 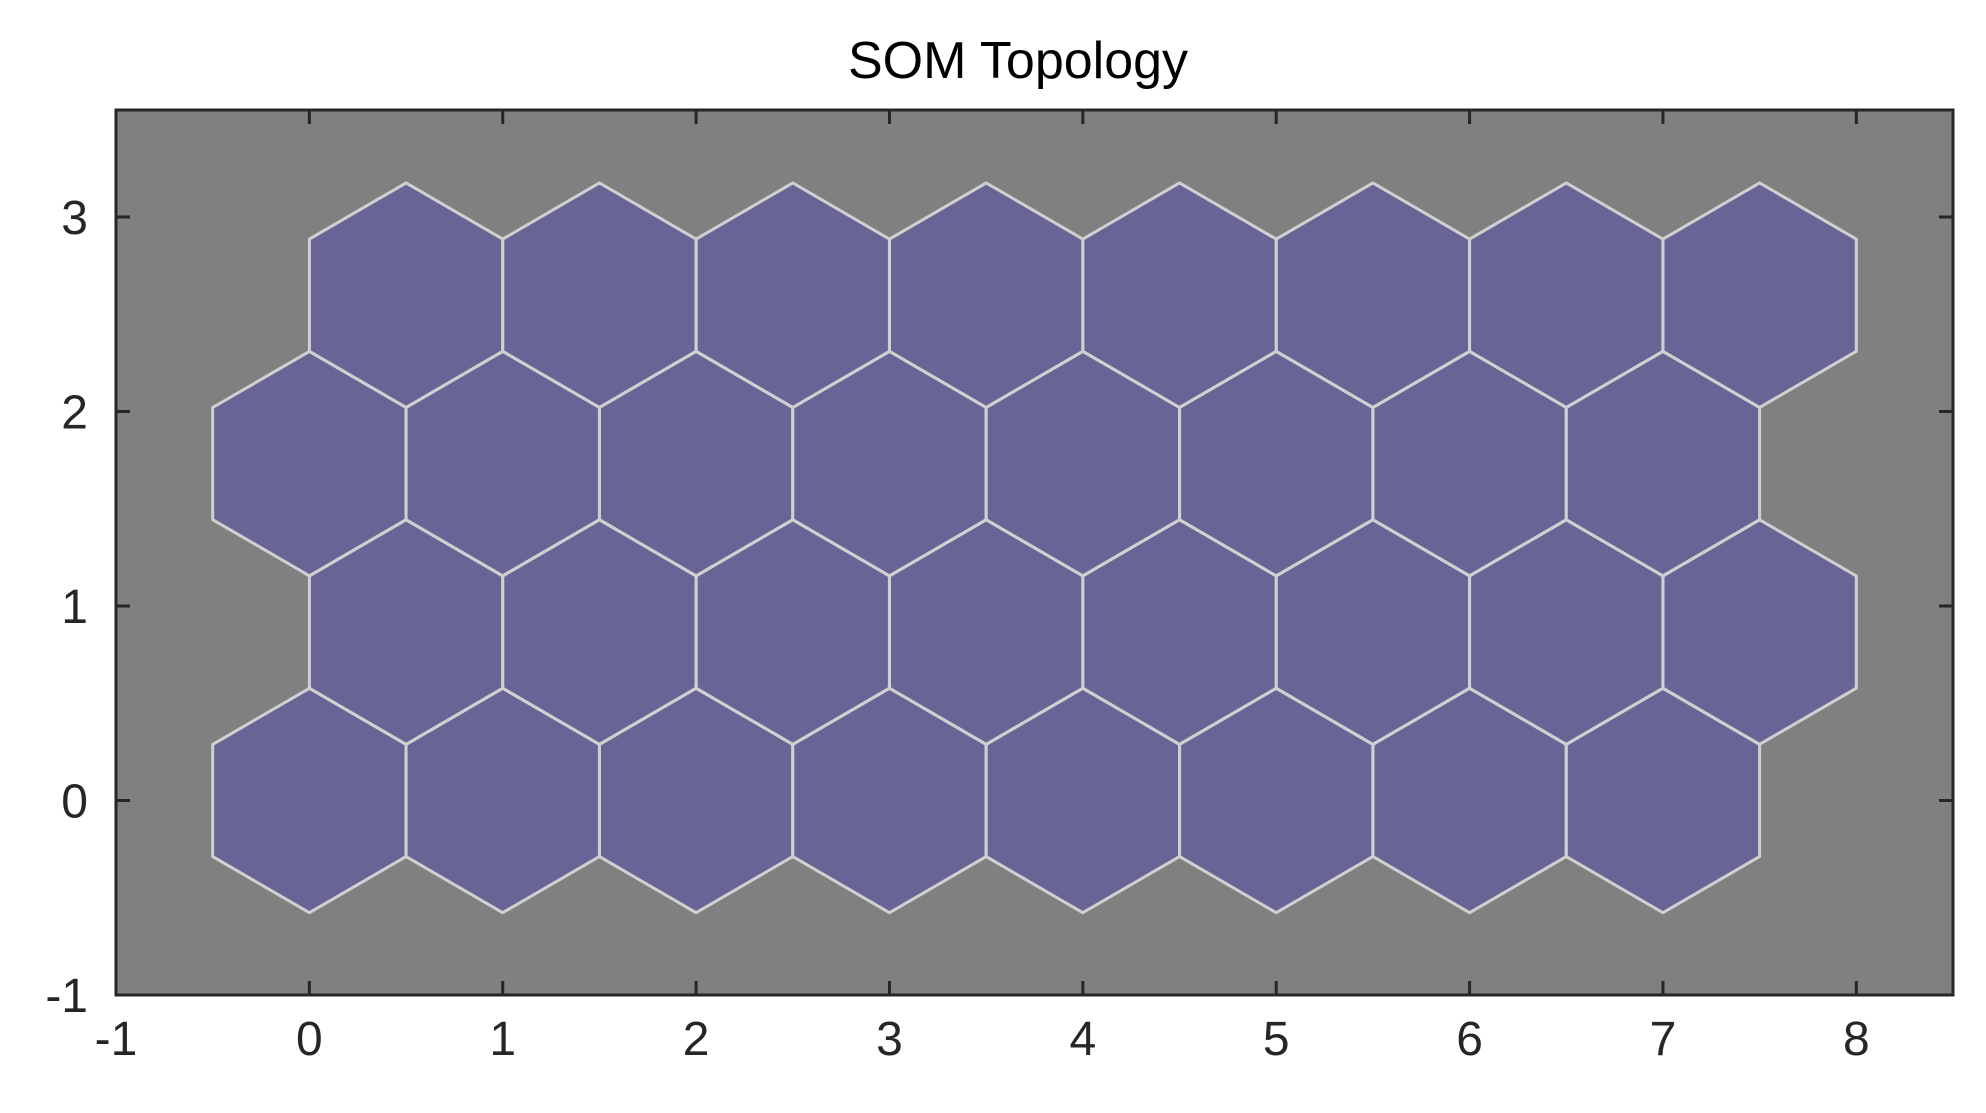 I want to click on x-tick-label: 5, so click(x=1276, y=1039).